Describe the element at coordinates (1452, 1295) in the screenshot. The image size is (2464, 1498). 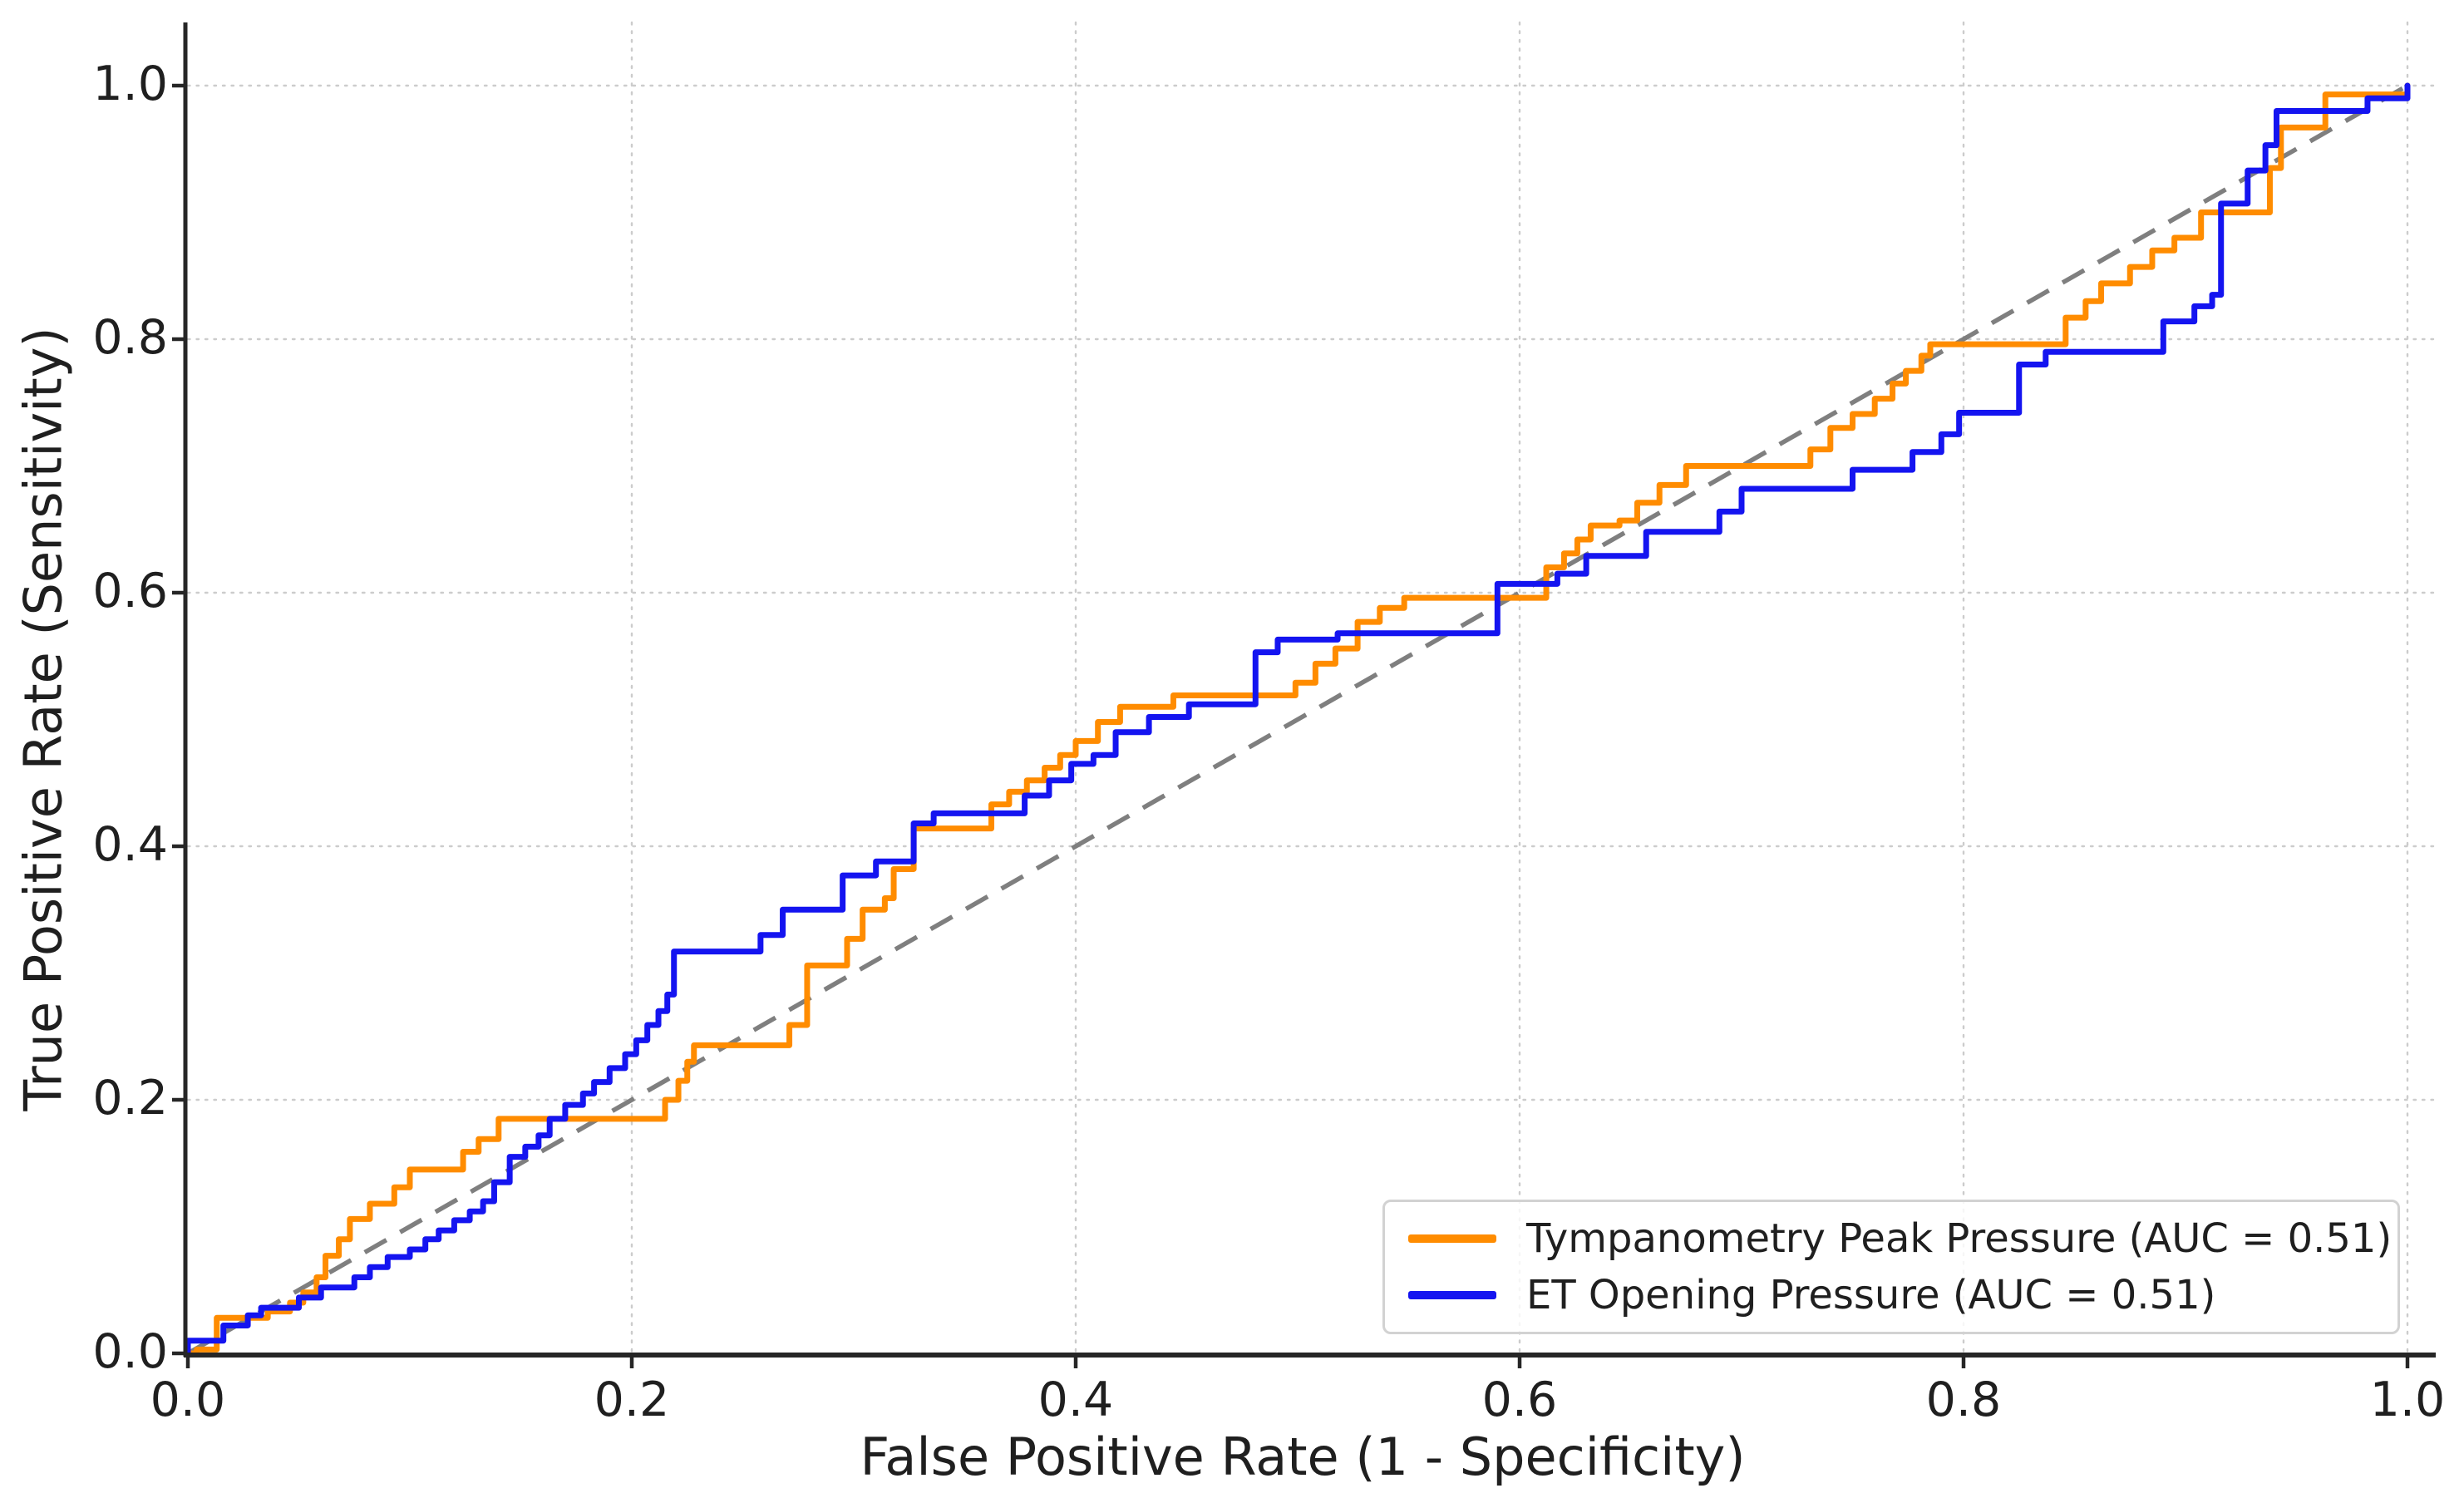
I see `et-opening-line-swatch` at that location.